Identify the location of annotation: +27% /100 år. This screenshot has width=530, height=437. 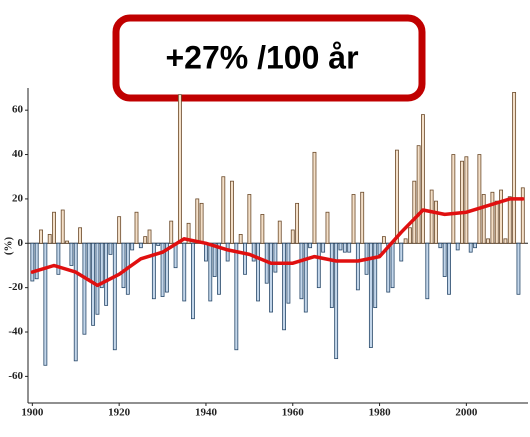
(261, 57).